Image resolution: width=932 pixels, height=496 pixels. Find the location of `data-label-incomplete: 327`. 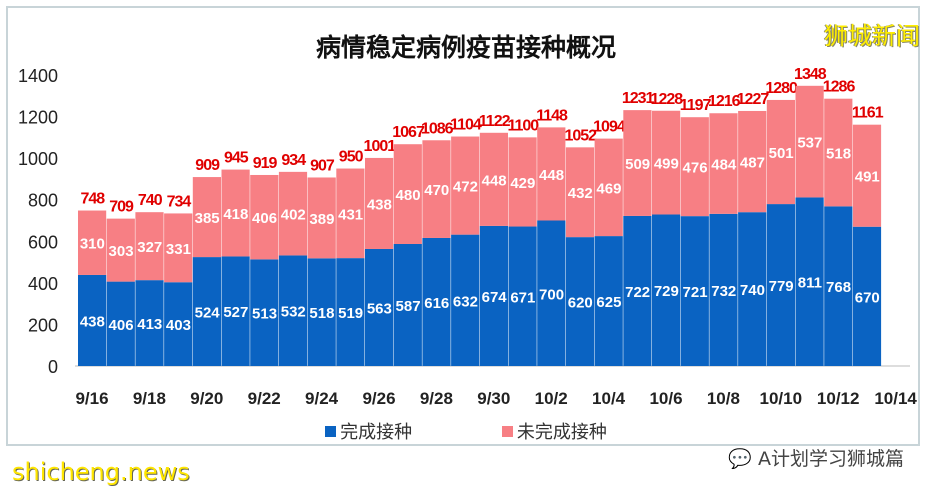

data-label-incomplete: 327 is located at coordinates (149, 247).